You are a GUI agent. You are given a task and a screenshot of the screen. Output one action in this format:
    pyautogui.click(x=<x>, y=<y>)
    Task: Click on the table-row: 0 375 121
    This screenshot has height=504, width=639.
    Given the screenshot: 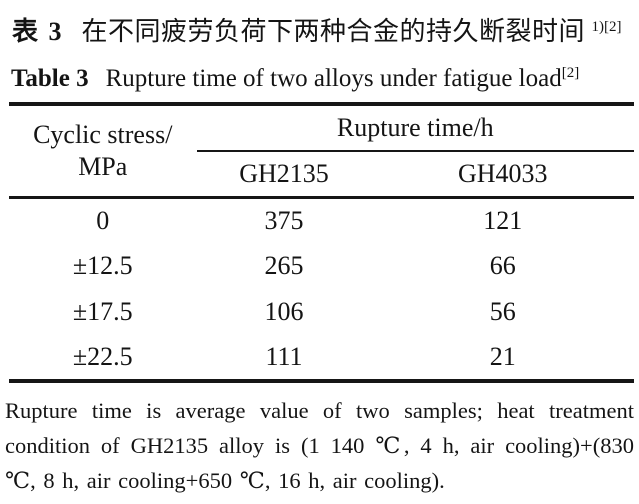 What is the action you would take?
    pyautogui.click(x=321, y=220)
    